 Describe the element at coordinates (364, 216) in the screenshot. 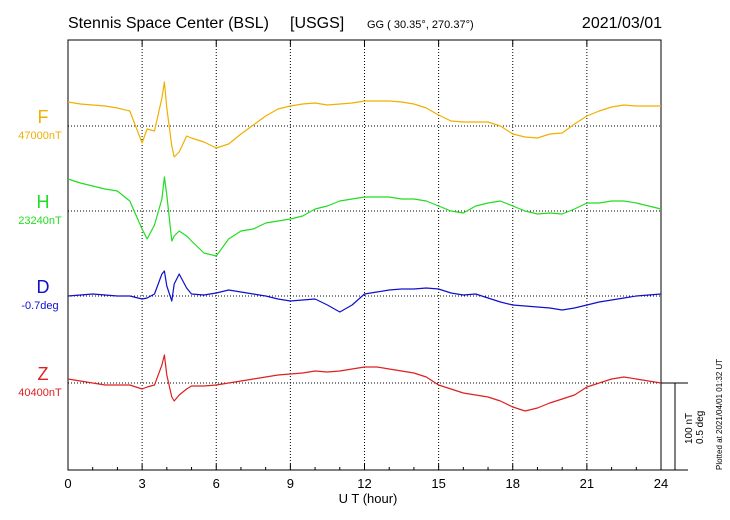

I see `series-line-h` at that location.